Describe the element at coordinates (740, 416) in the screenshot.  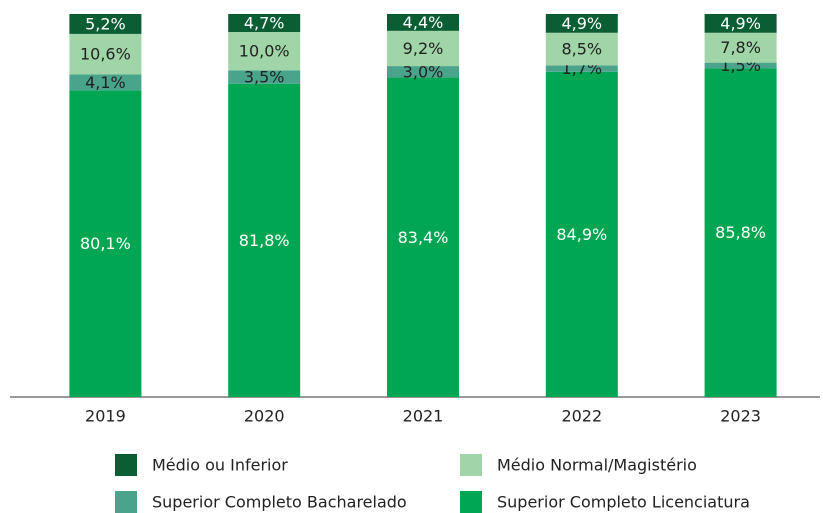
I see `x-tick-label: 2023` at that location.